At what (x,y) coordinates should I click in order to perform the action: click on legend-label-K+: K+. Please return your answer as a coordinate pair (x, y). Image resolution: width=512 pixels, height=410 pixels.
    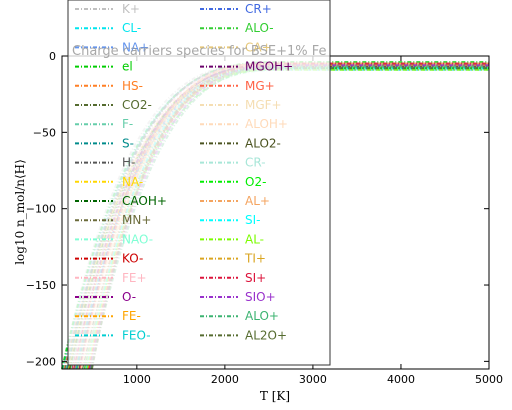
    Looking at the image, I should click on (131, 9).